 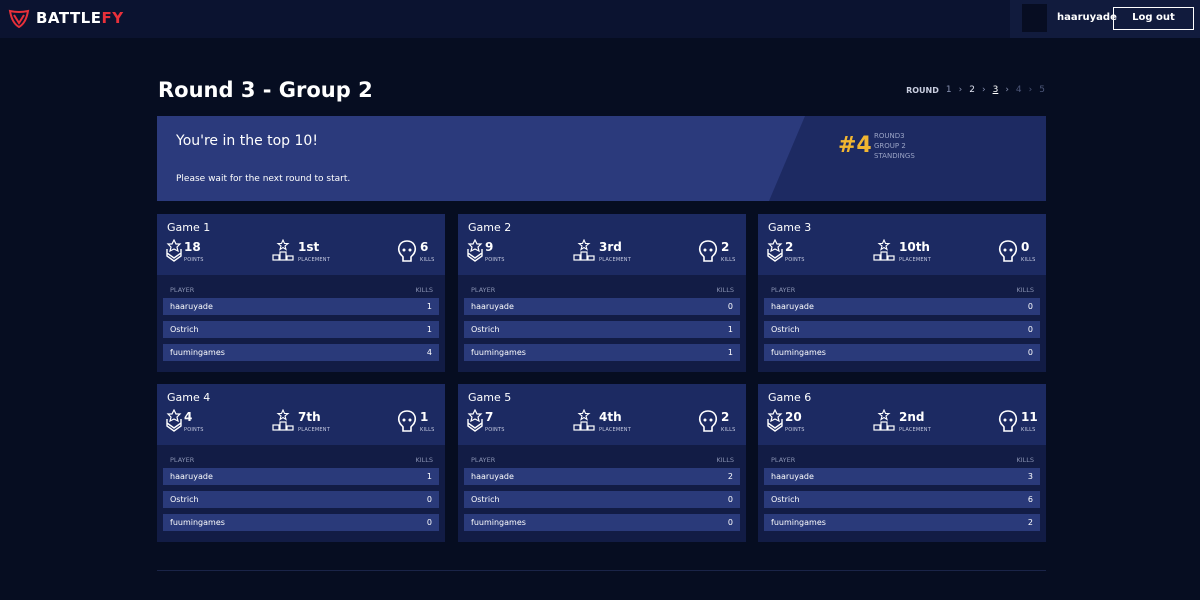 What do you see at coordinates (902, 499) in the screenshot?
I see `player-row: Ostrich 6` at bounding box center [902, 499].